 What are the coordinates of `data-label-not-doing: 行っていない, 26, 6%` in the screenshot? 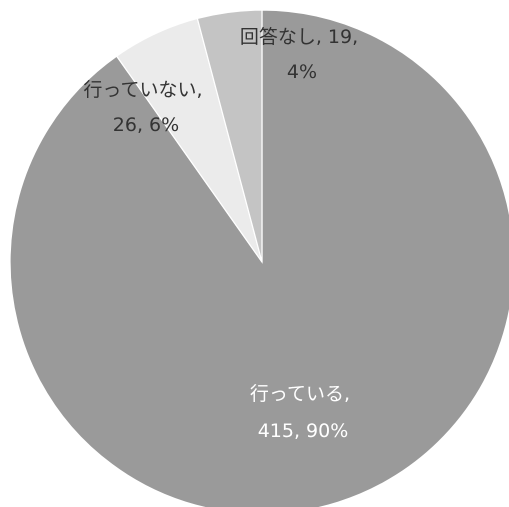 It's located at (145, 107).